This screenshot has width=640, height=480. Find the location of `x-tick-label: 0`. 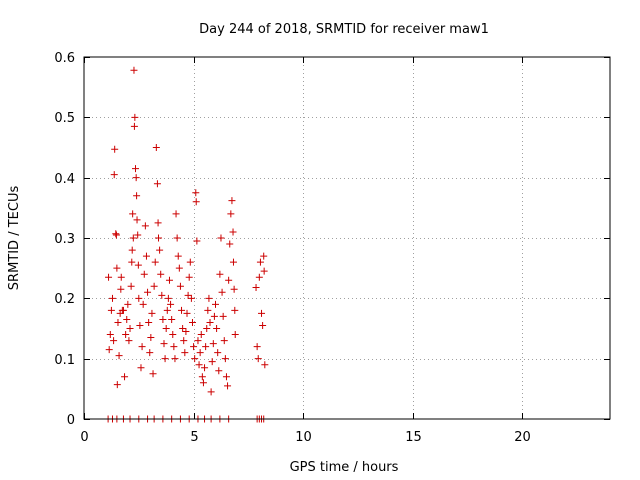

x-tick-label: 0 is located at coordinates (84, 437).